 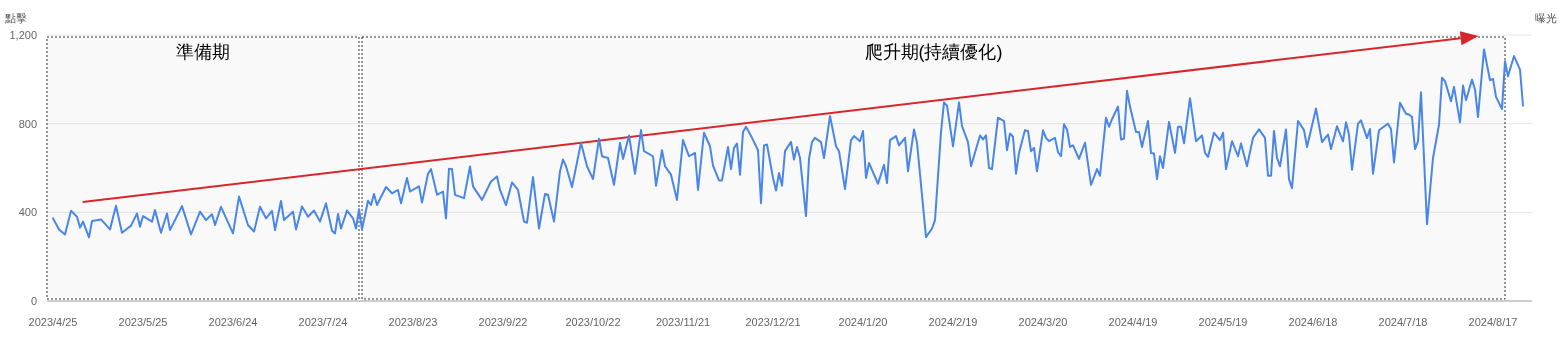 I want to click on x-tick-label: 2024/8/17, so click(x=1493, y=322).